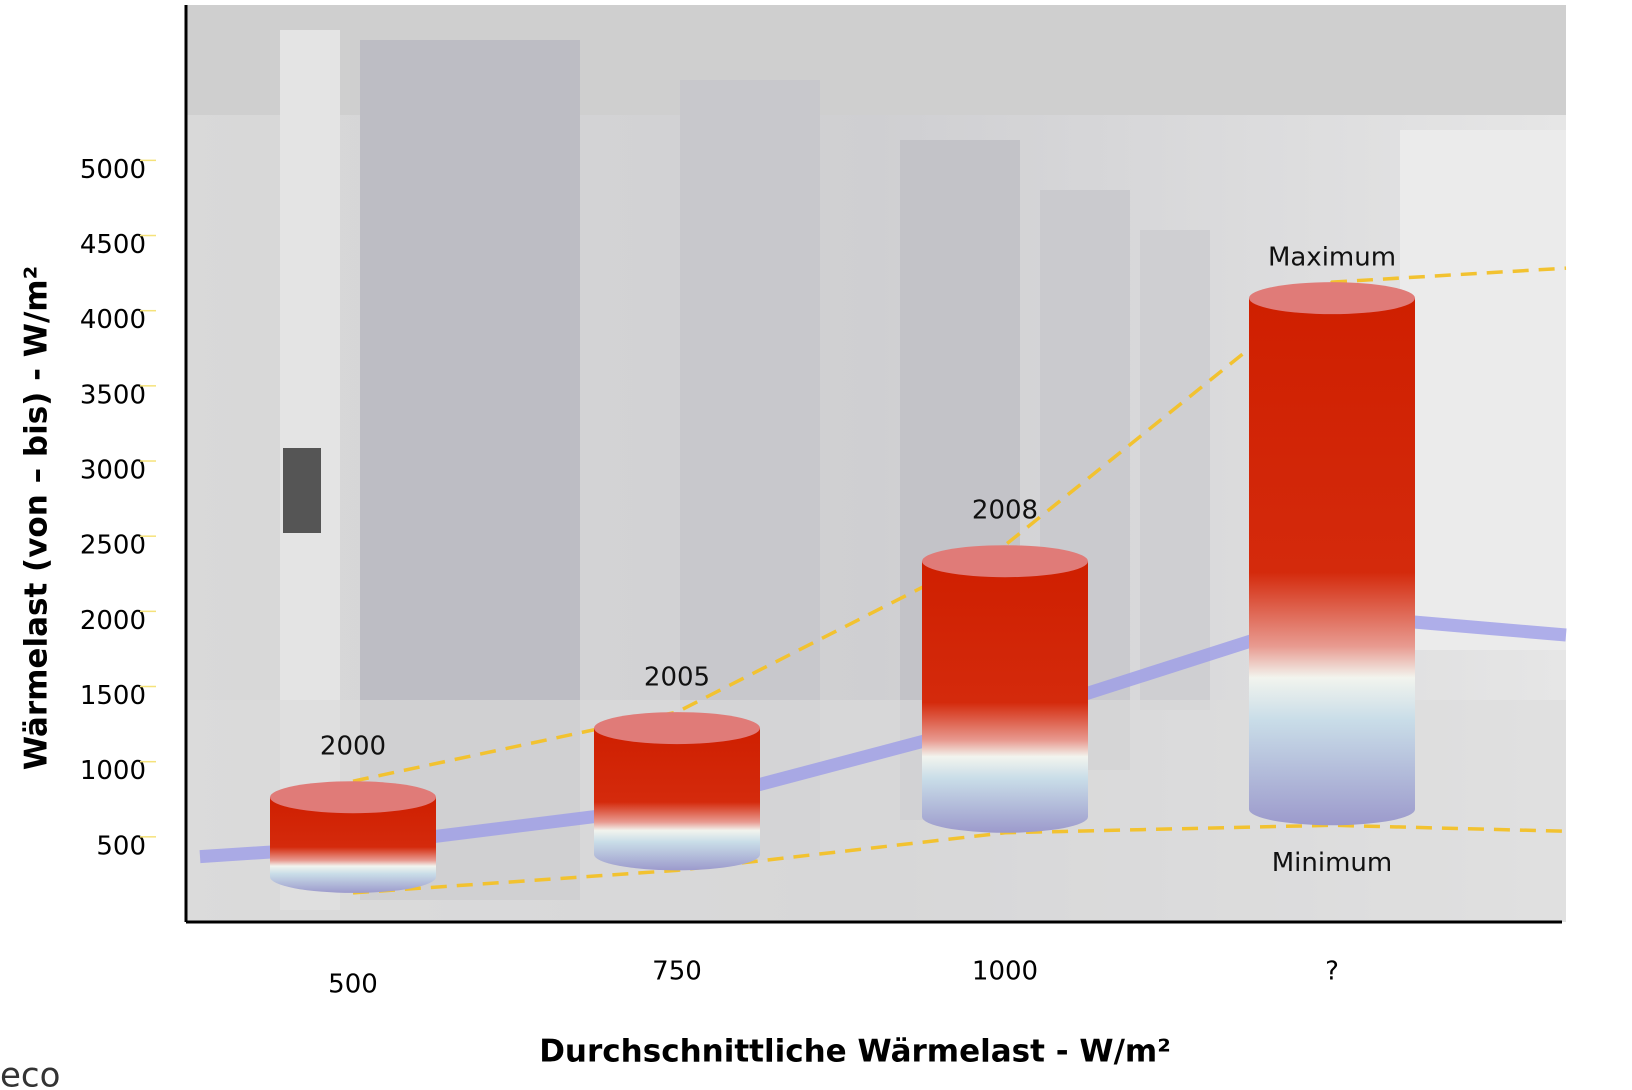  Describe the element at coordinates (37, 518) in the screenshot. I see `y-axis-title: Wärmelast (von – bis) - W/m²` at that location.